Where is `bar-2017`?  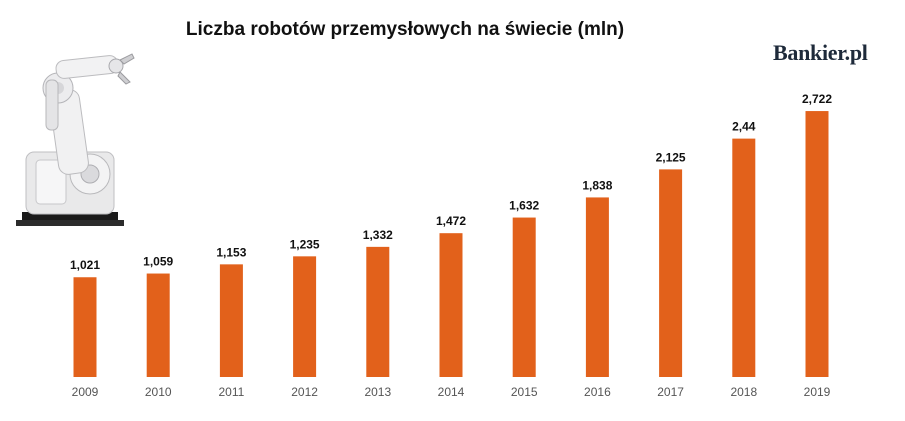
bar-2017 is located at coordinates (671, 273).